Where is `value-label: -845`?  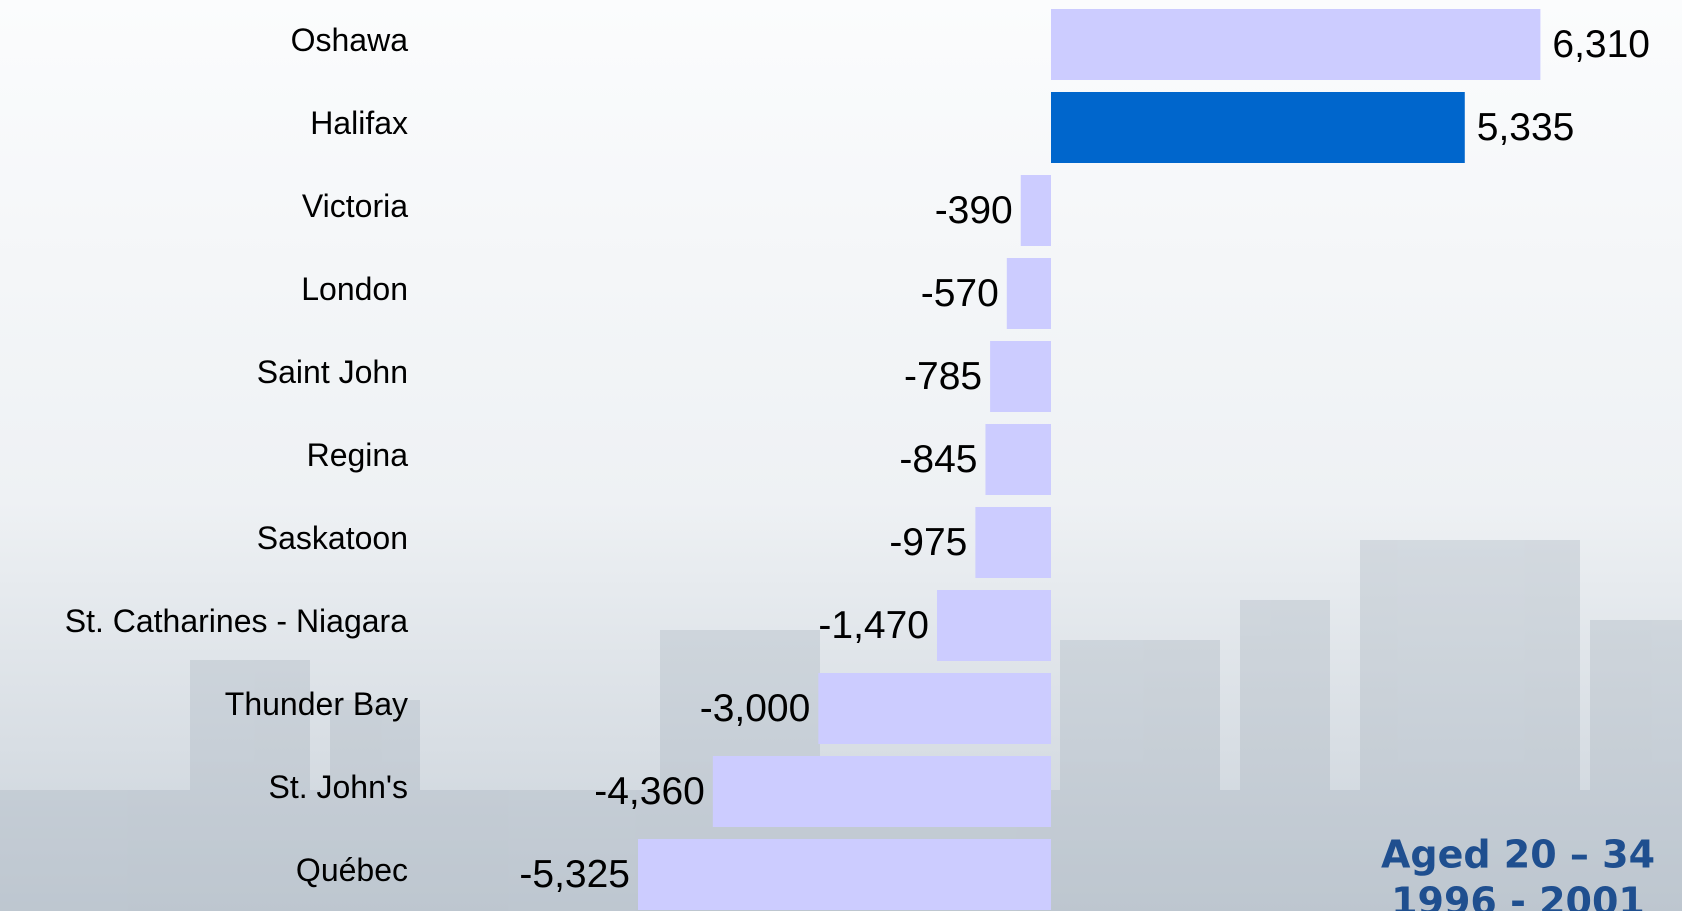
value-label: -845 is located at coordinates (938, 459).